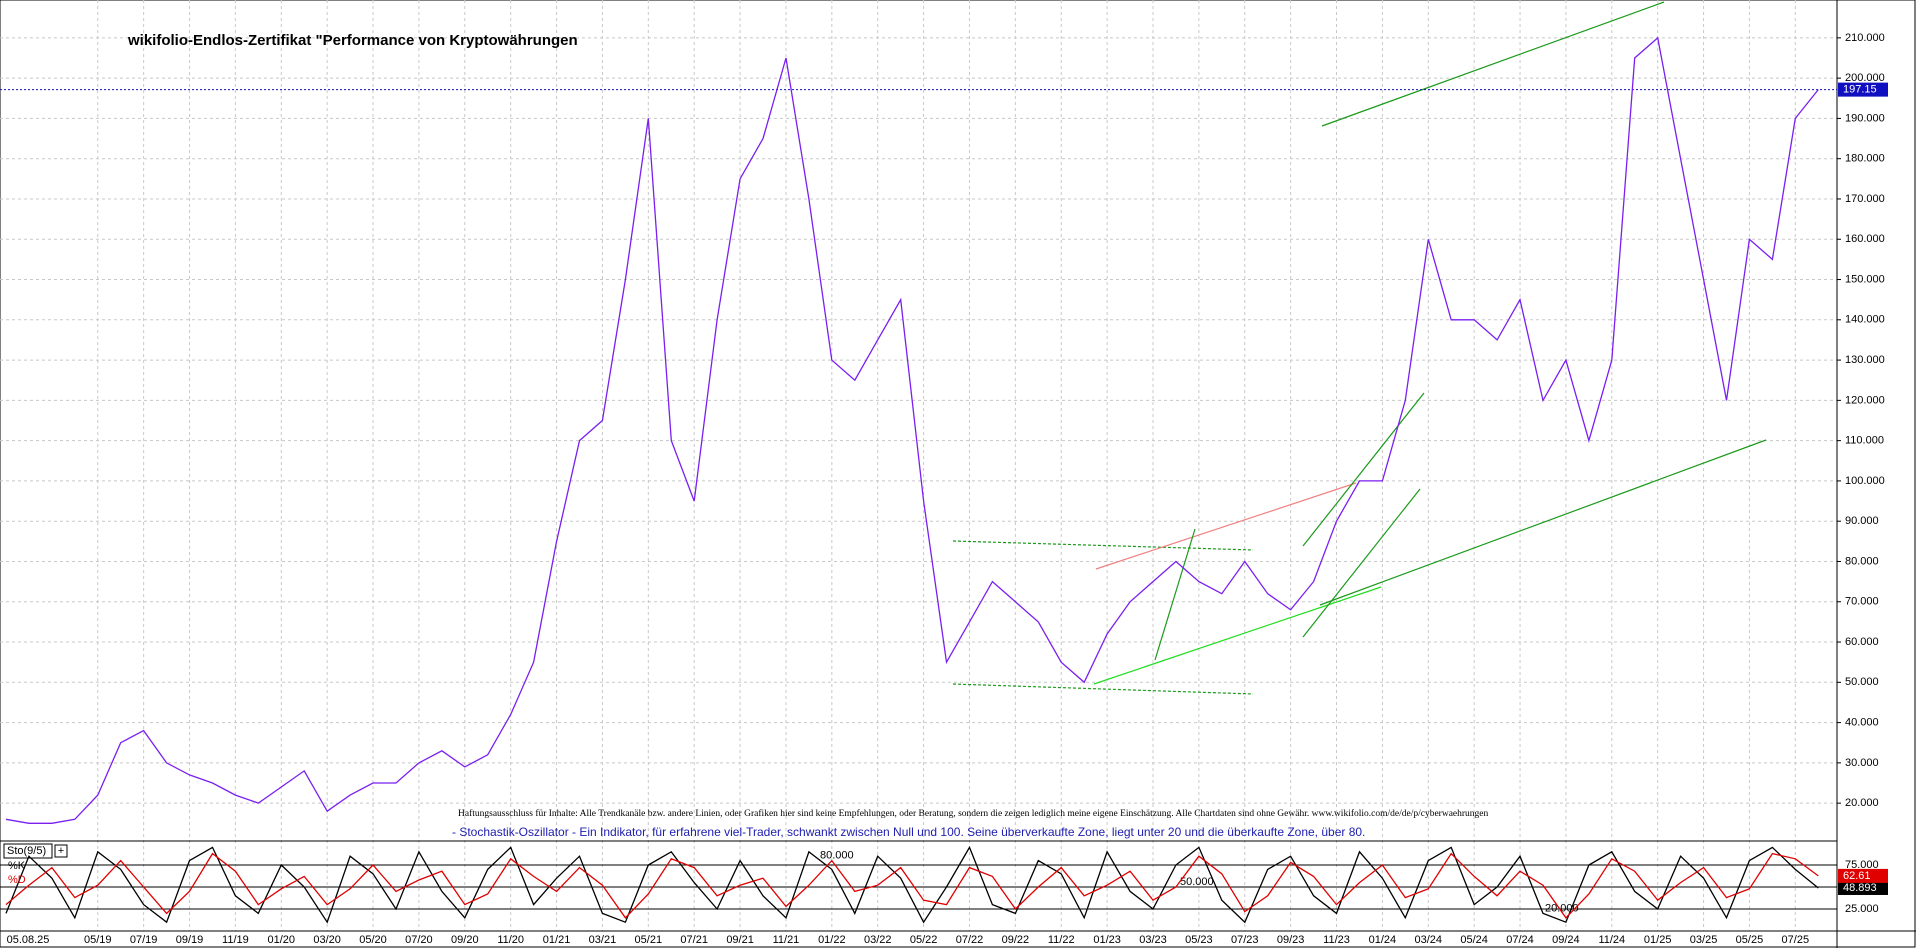 Image resolution: width=1916 pixels, height=948 pixels. Describe the element at coordinates (1865, 400) in the screenshot. I see `y-tick-label: 120.000` at that location.